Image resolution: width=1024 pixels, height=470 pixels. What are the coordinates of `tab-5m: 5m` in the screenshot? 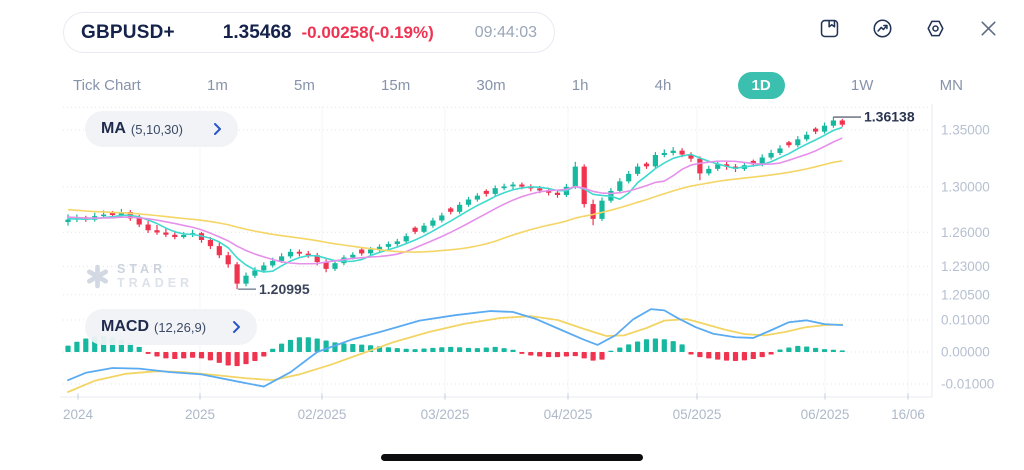 It's located at (304, 85).